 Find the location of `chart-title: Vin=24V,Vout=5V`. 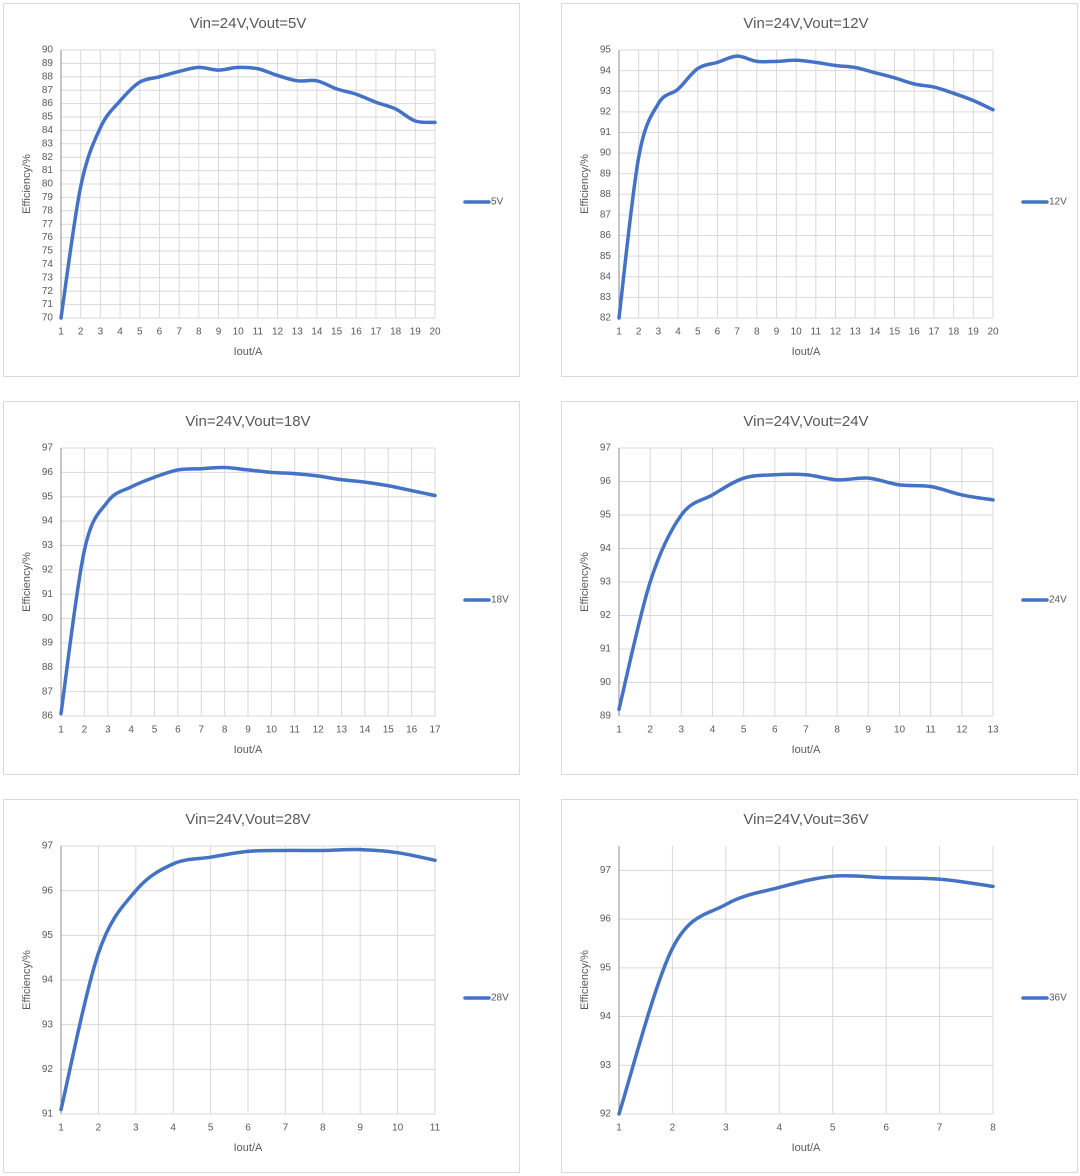

chart-title: Vin=24V,Vout=5V is located at coordinates (248, 23).